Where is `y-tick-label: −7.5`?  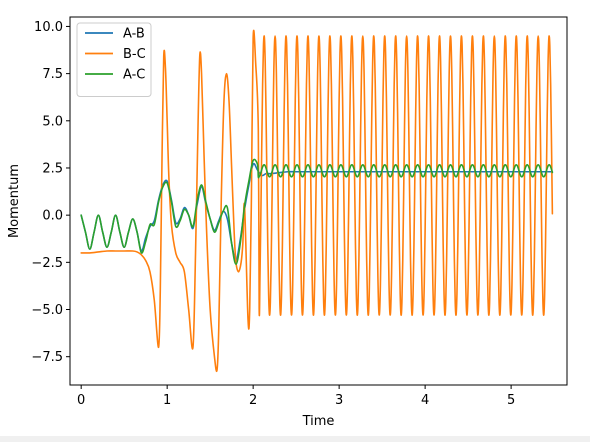
y-tick-label: −7.5 is located at coordinates (47, 357).